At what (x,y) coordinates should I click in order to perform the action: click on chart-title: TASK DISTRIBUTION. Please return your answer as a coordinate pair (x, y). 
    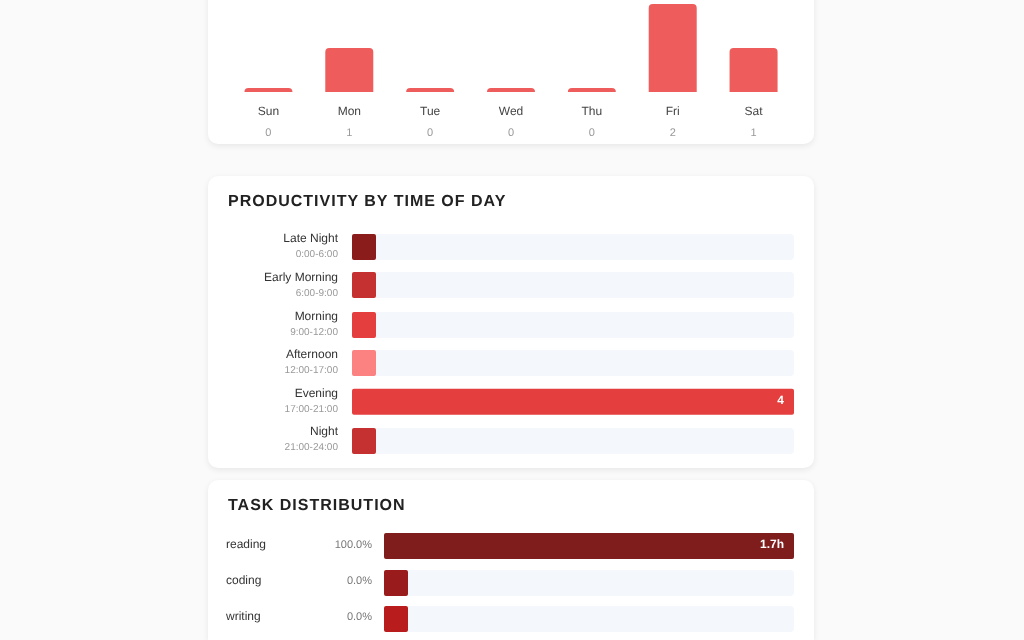
    Looking at the image, I should click on (317, 505).